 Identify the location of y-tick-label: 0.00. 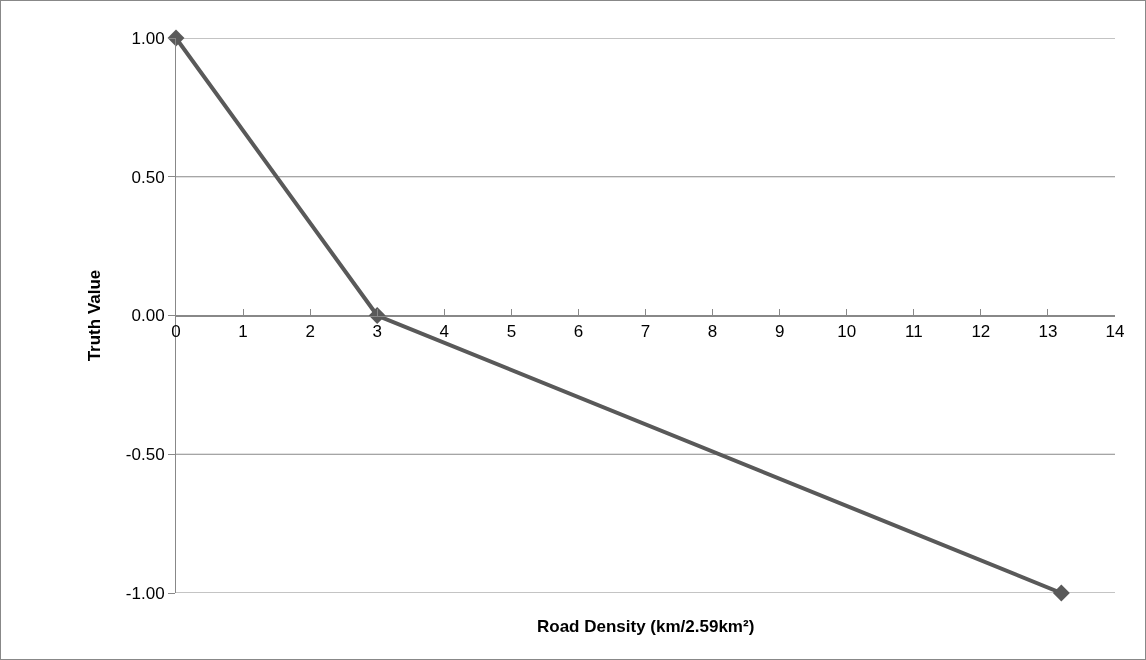
(148, 316).